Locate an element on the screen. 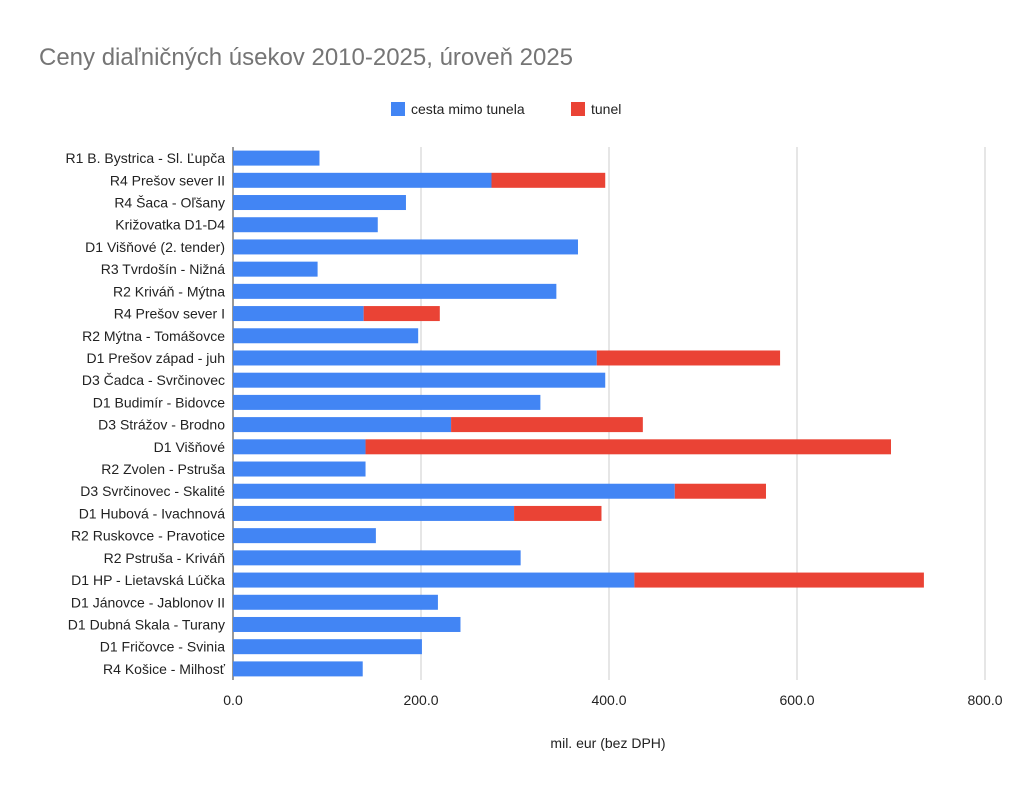 The height and width of the screenshot is (791, 1024). category-label: D1 Prešov západ - juh is located at coordinates (155, 358).